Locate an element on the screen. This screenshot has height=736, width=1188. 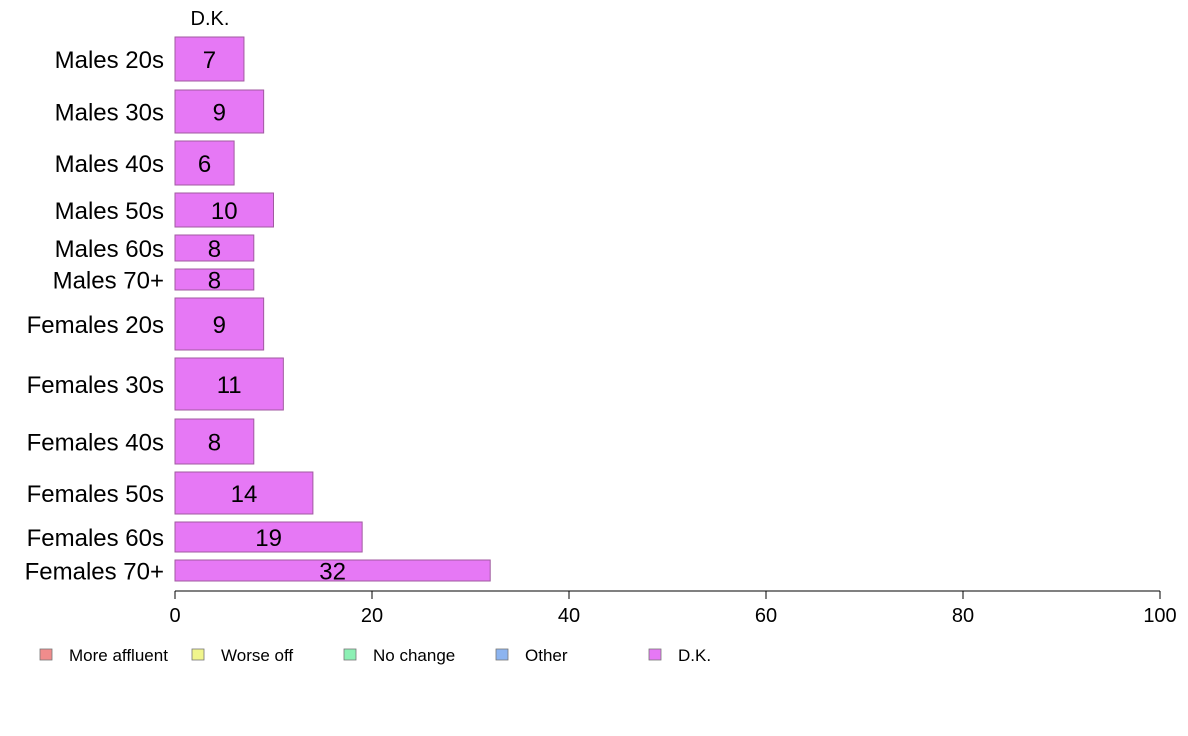
value-label-males-40s: 6 is located at coordinates (204, 164).